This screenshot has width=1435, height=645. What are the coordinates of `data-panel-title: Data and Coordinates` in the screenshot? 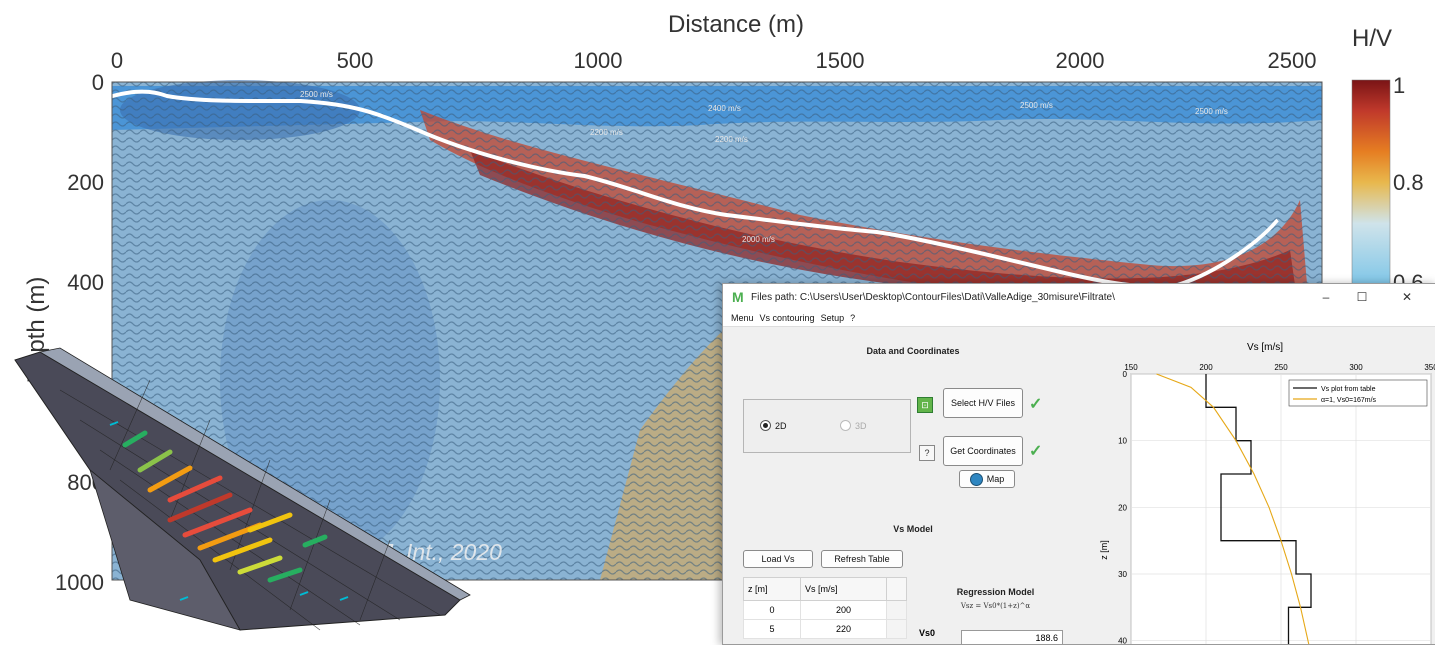 It's located at (913, 351).